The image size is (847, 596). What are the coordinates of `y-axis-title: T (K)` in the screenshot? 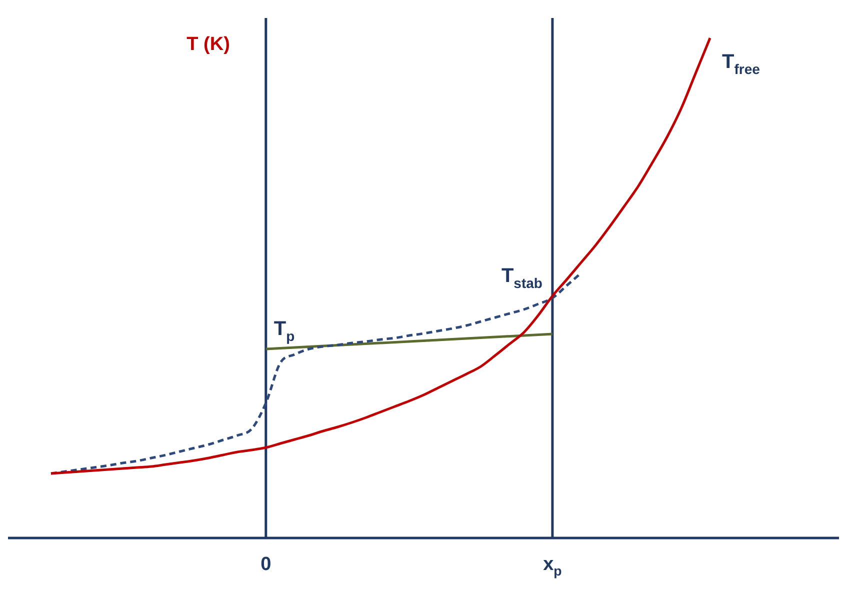 It's located at (208, 44).